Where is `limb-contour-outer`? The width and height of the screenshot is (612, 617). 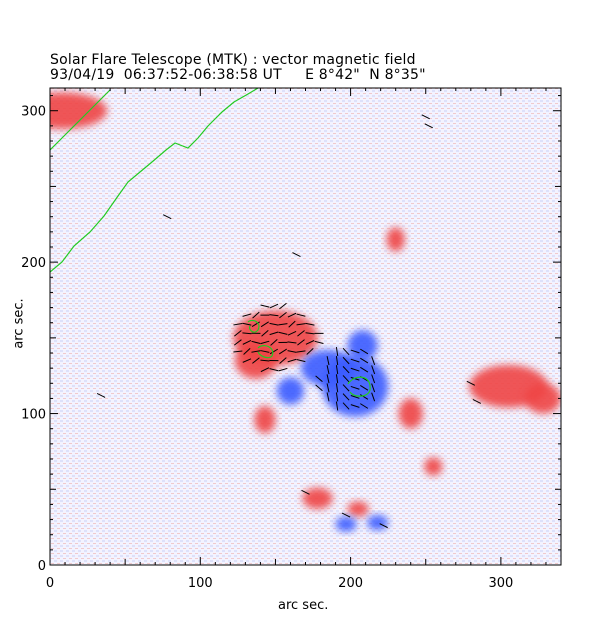
limb-contour-outer is located at coordinates (80, 120).